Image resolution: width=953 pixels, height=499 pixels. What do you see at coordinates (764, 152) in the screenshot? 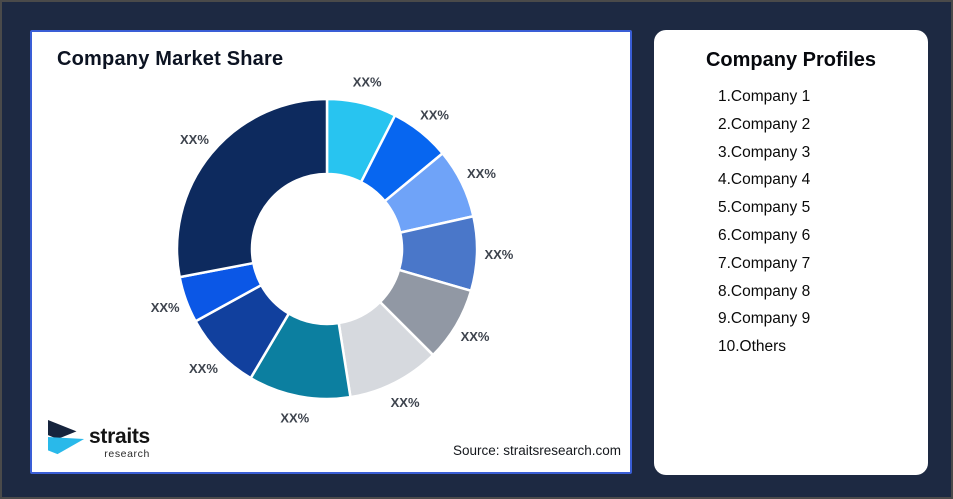
I see `list-item: 3.Company 3` at bounding box center [764, 152].